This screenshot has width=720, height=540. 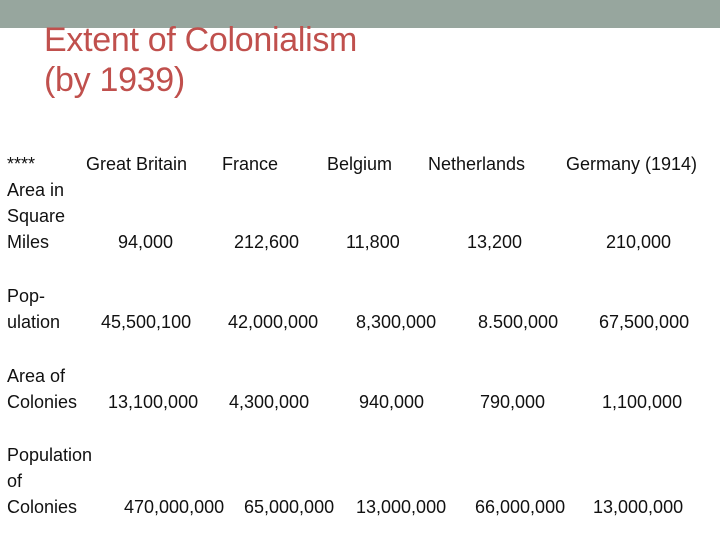 What do you see at coordinates (114, 80) in the screenshot?
I see `slide-title-line-2: (by 1939)` at bounding box center [114, 80].